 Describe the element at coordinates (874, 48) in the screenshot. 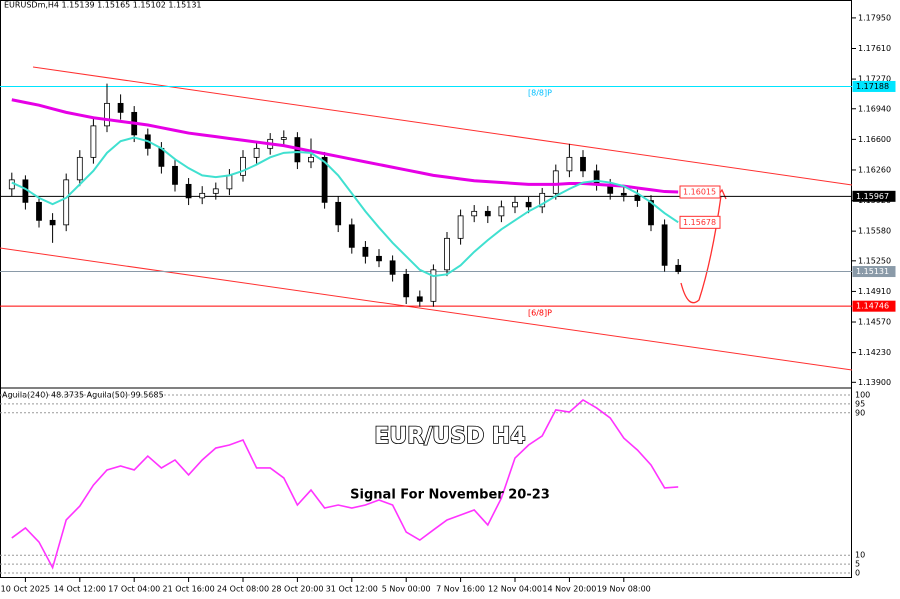

I see `y-tick-label: 1.17610` at that location.